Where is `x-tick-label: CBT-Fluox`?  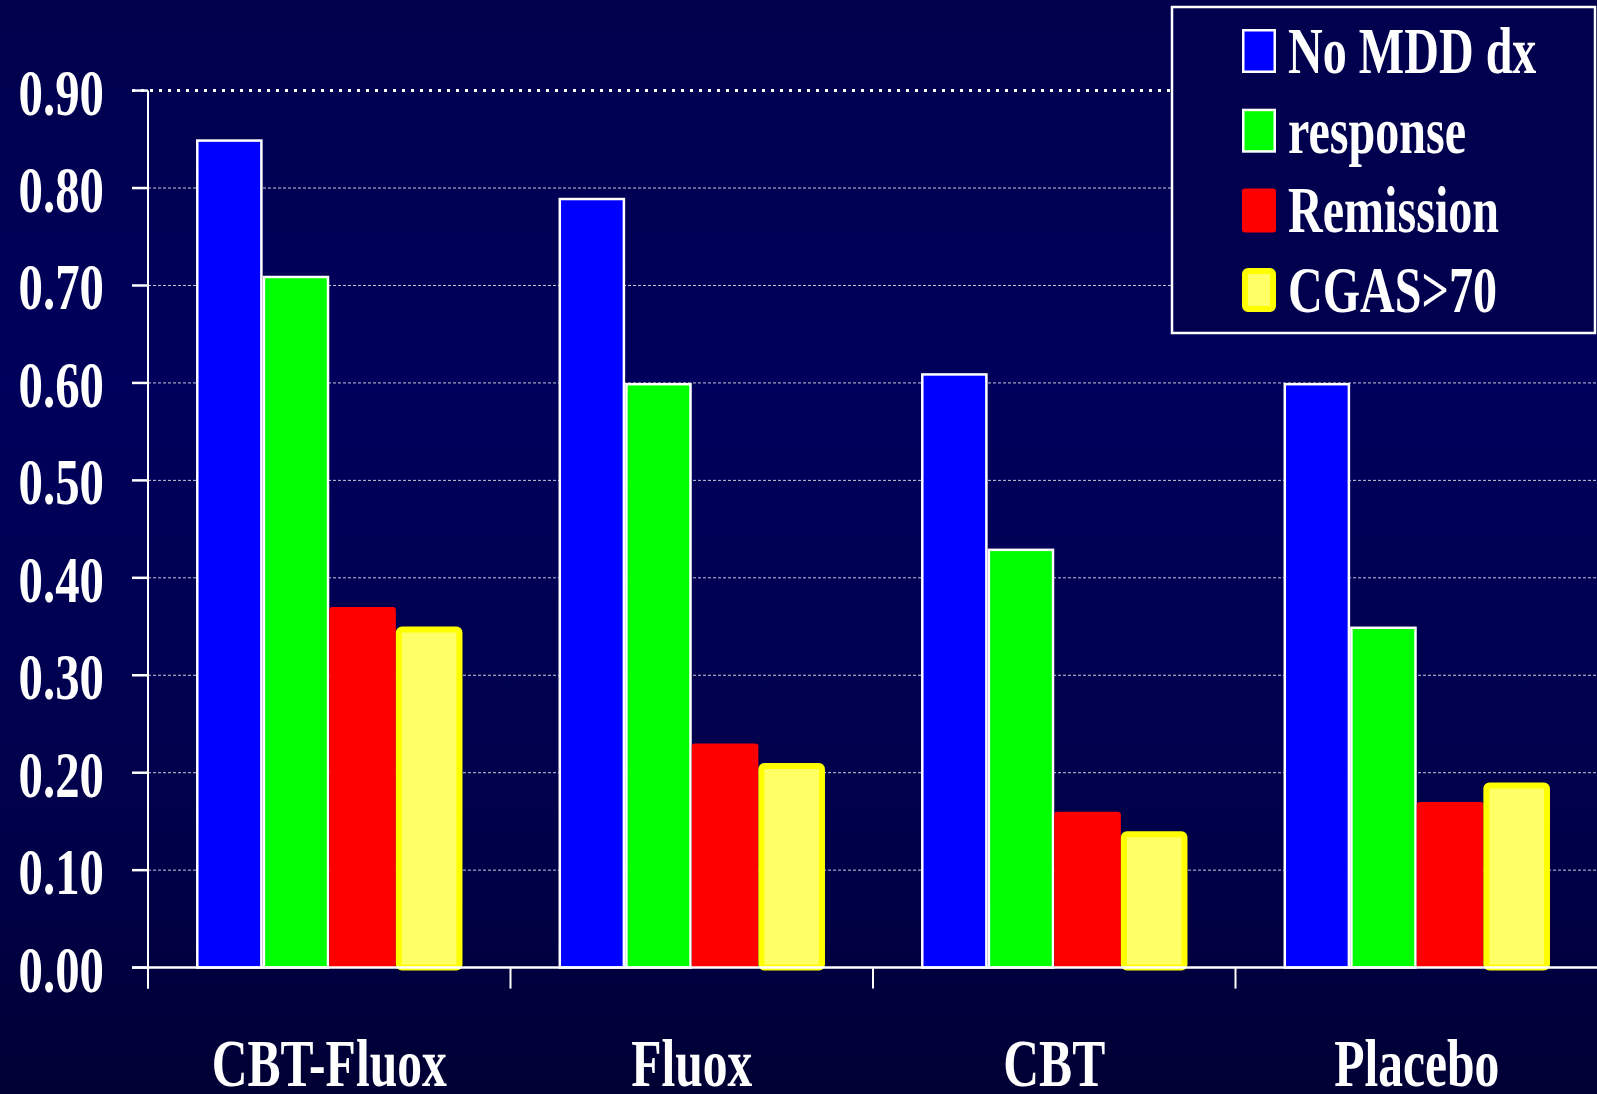 x-tick-label: CBT-Fluox is located at coordinates (329, 1059).